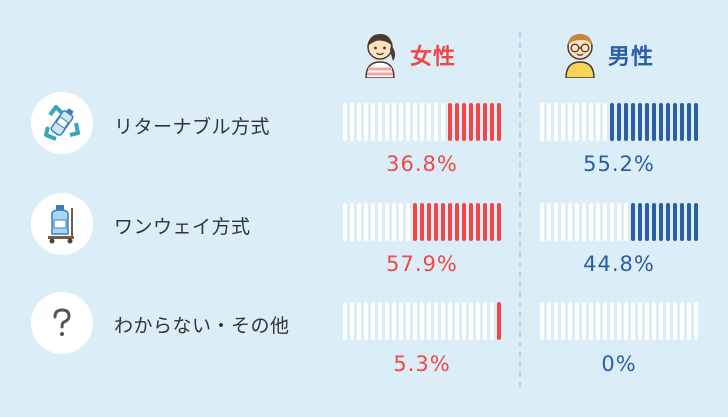 This screenshot has height=417, width=728. What do you see at coordinates (62, 224) in the screenshot?
I see `one-way-bottle-cart-icon` at bounding box center [62, 224].